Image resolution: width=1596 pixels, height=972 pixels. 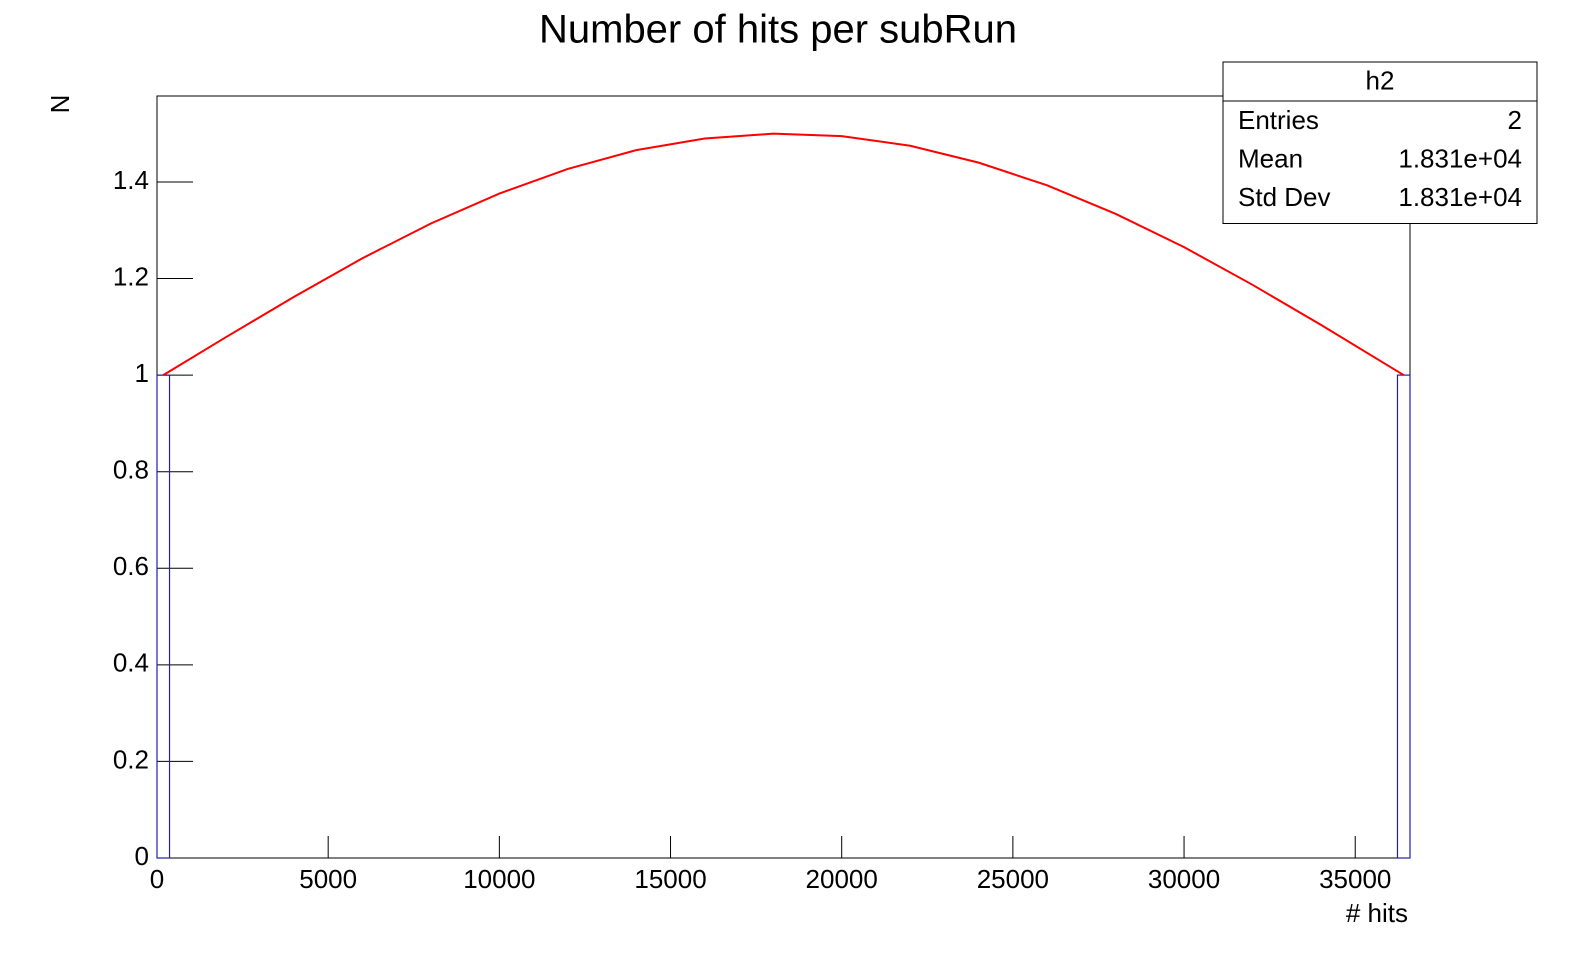 What do you see at coordinates (131, 663) in the screenshot?
I see `y-tick-label: 0.4` at bounding box center [131, 663].